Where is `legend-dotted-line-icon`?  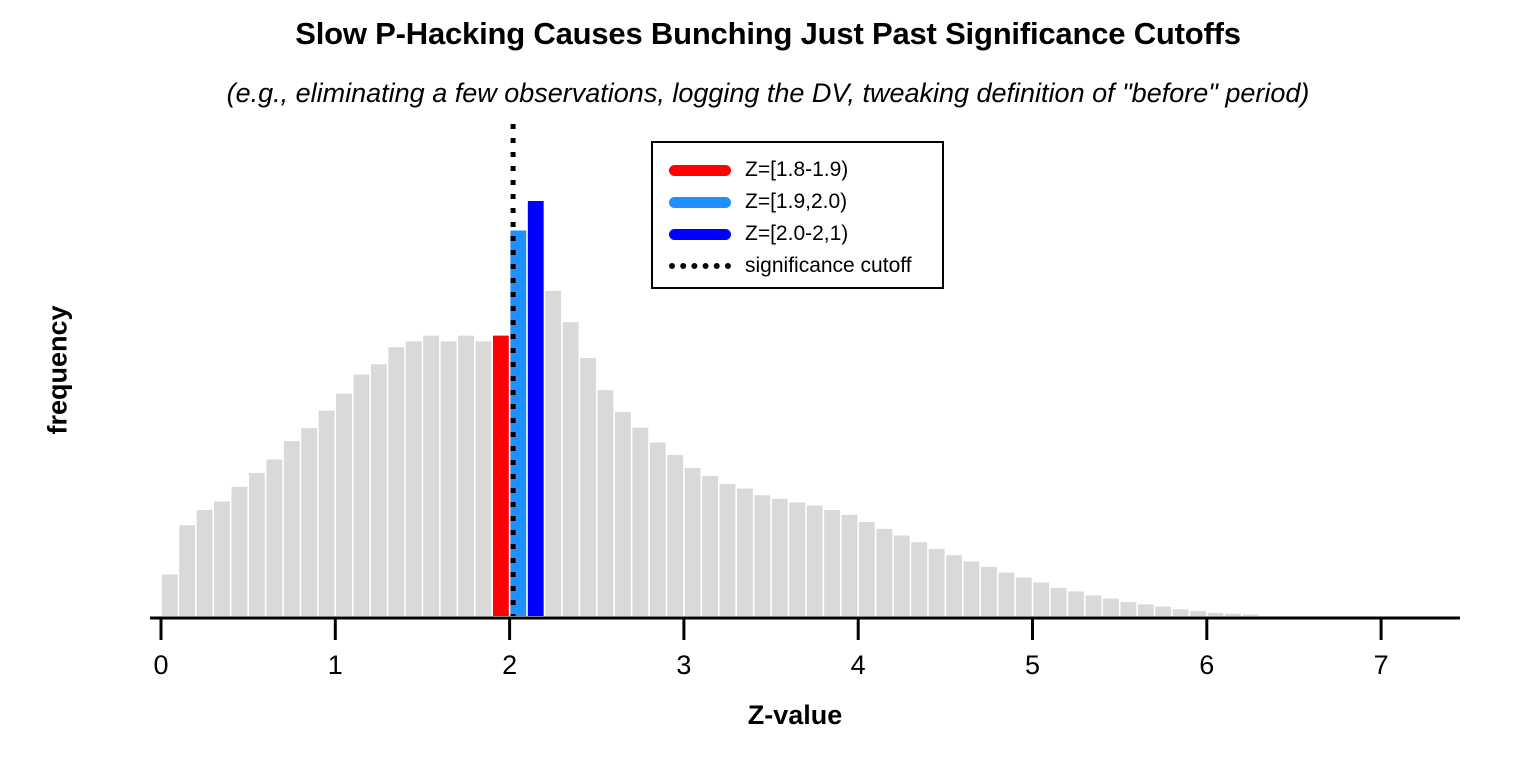 legend-dotted-line-icon is located at coordinates (700, 266).